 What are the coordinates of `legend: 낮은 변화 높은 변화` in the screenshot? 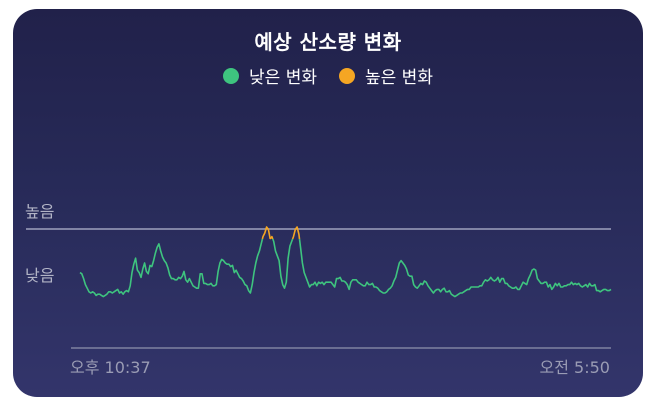 It's located at (328, 75).